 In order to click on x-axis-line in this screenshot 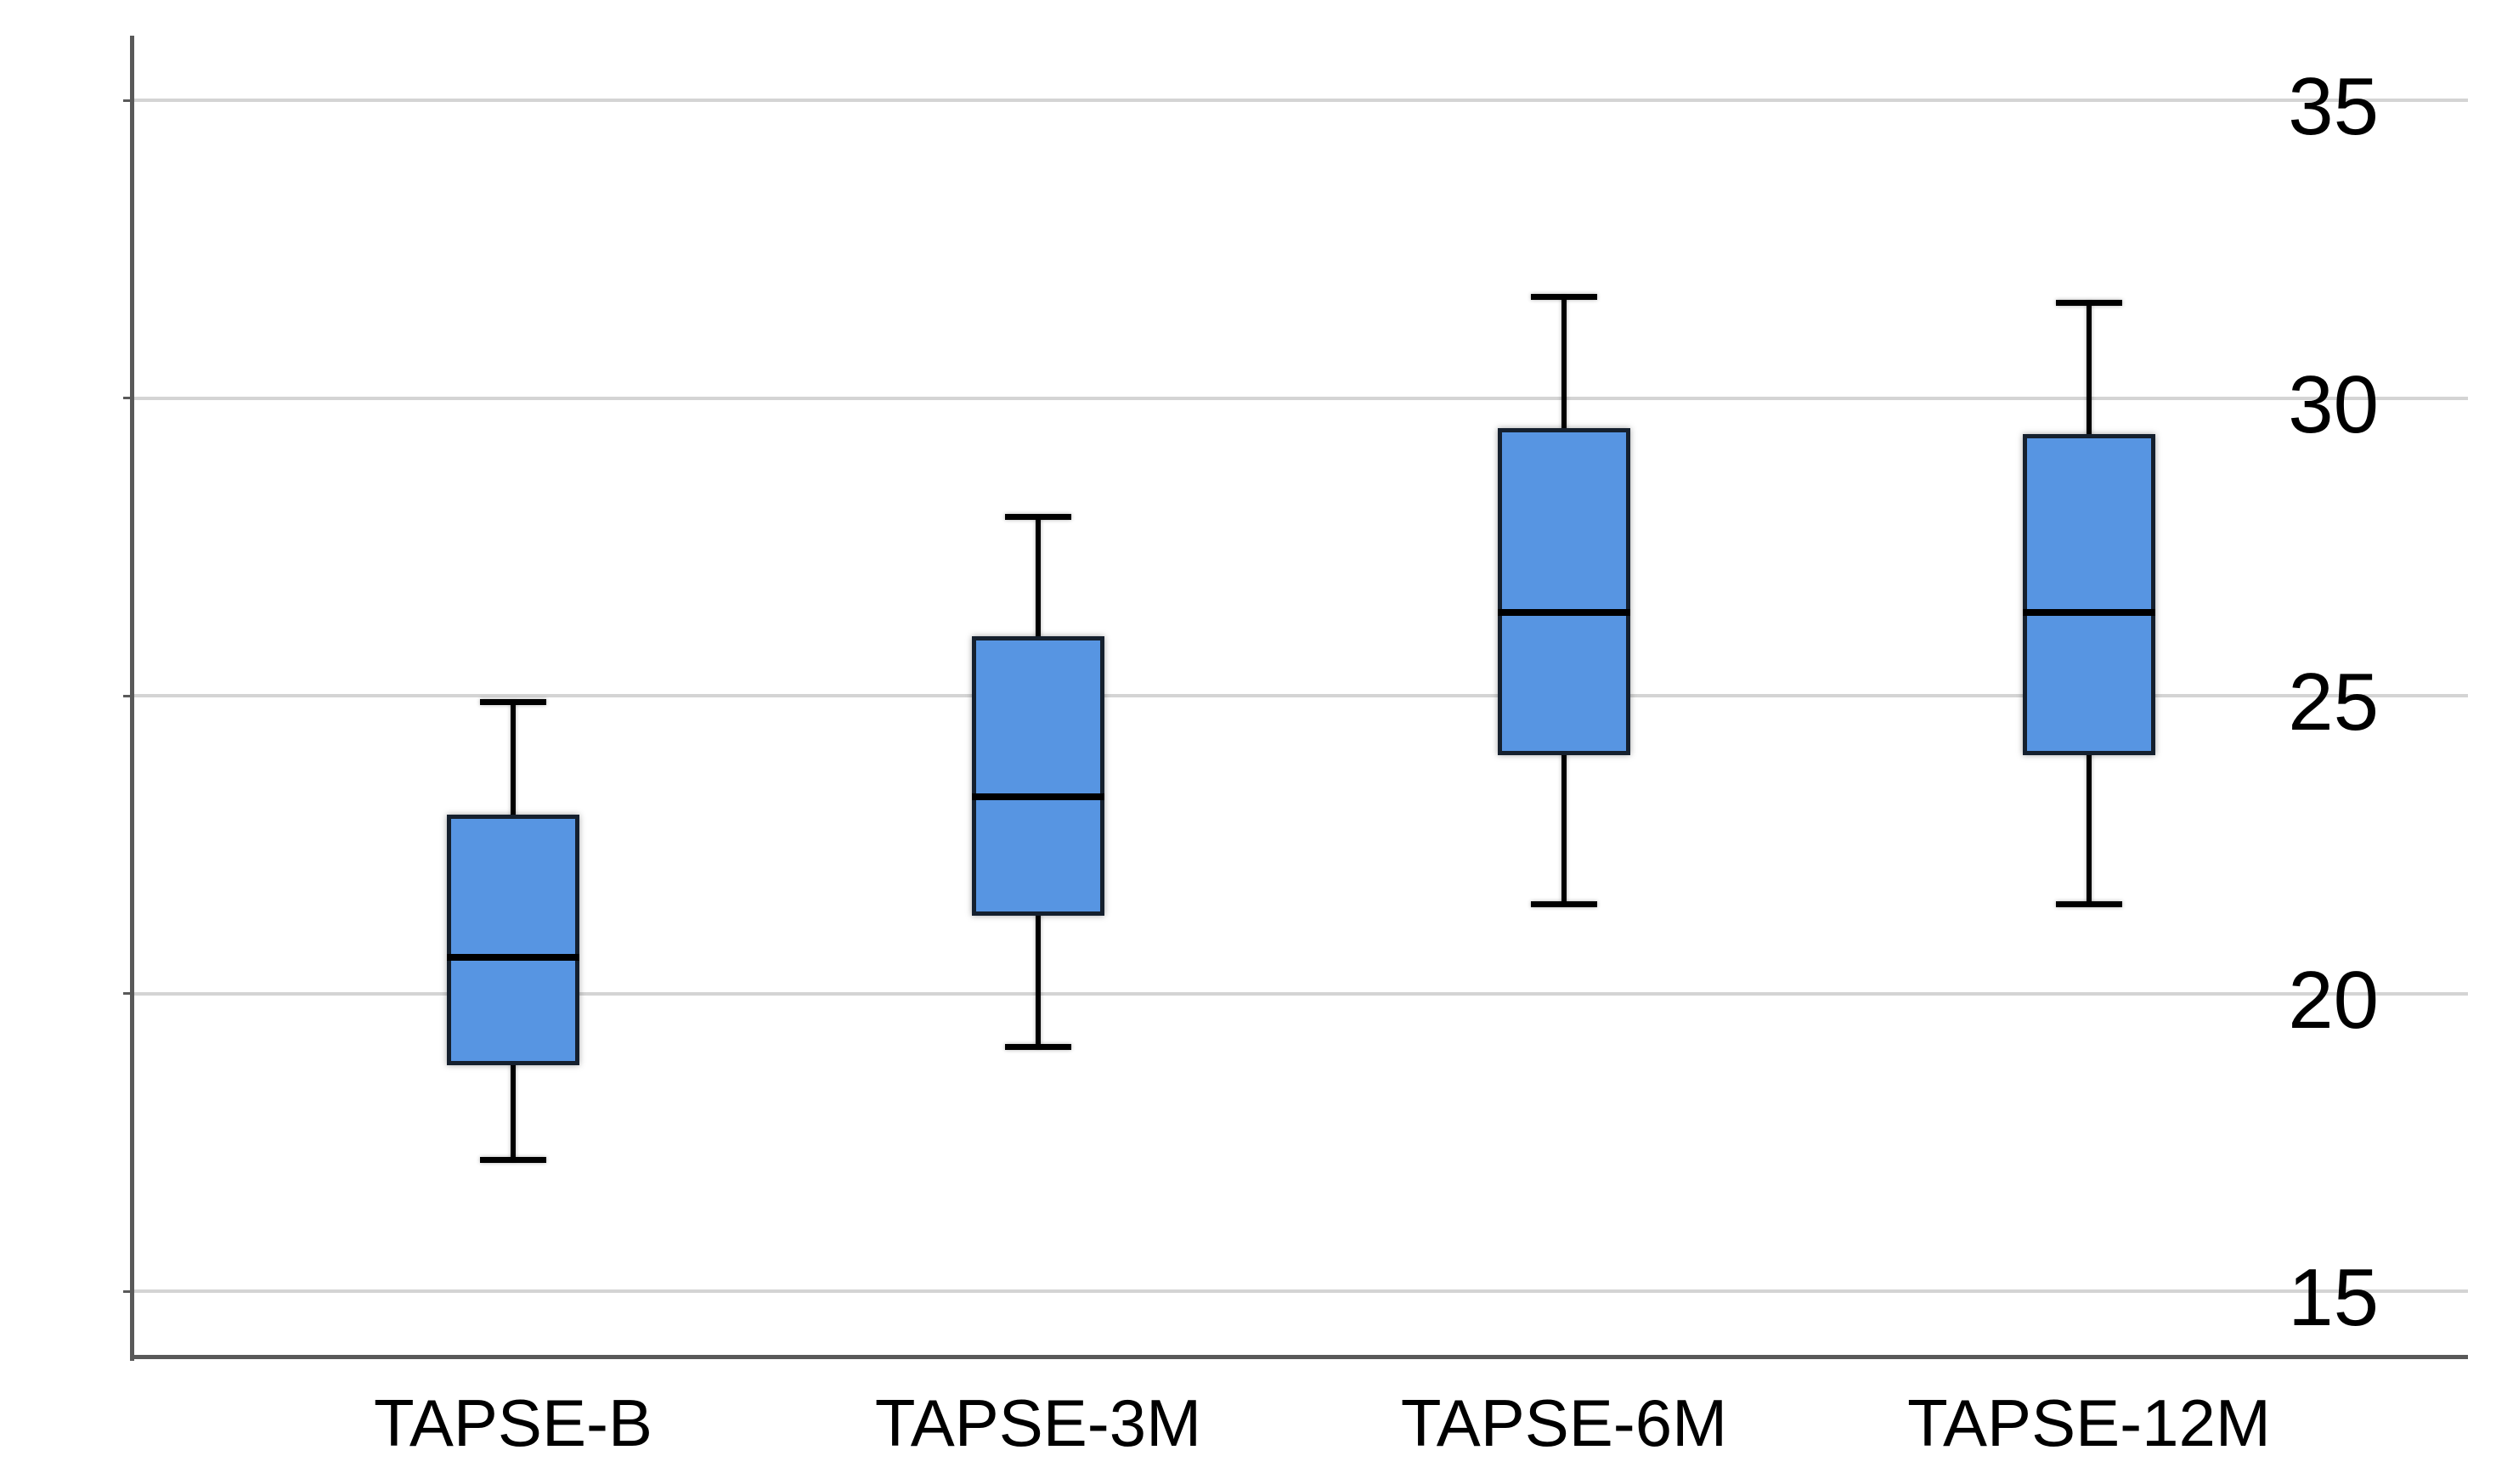, I will do `click(1299, 1357)`.